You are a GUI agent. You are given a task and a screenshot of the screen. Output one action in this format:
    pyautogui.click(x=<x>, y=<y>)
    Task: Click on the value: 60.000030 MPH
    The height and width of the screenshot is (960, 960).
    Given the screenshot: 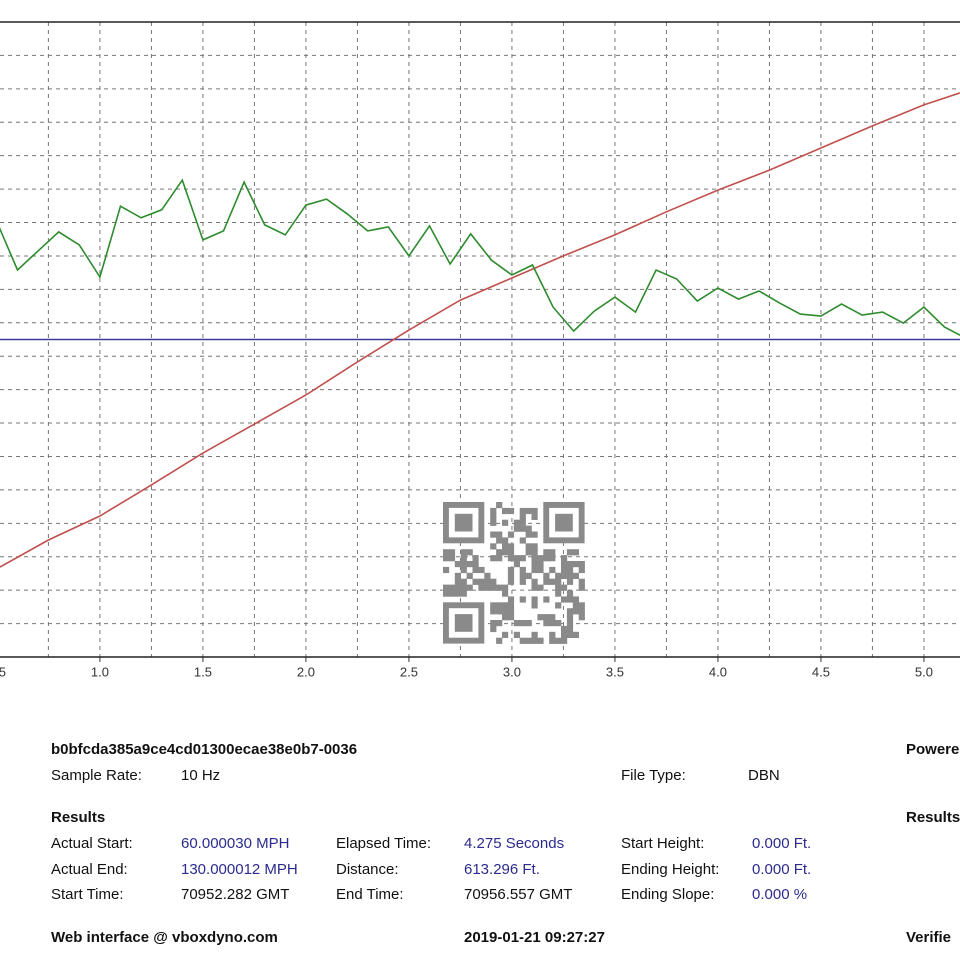 What is the action you would take?
    pyautogui.click(x=235, y=843)
    